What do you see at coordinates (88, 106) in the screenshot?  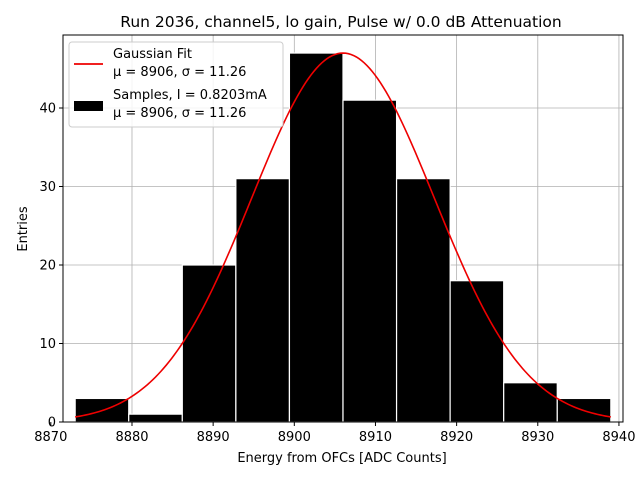 I see `legend-samples-swatch` at bounding box center [88, 106].